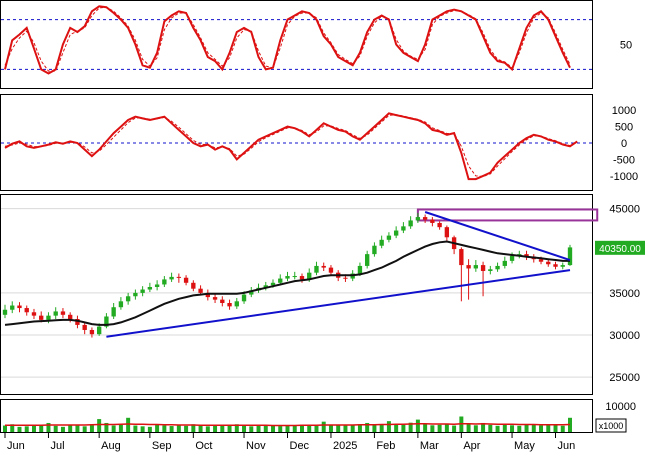 The image size is (645, 455). Describe the element at coordinates (624, 128) in the screenshot. I see `momentum-tick-label-1: 500` at that location.